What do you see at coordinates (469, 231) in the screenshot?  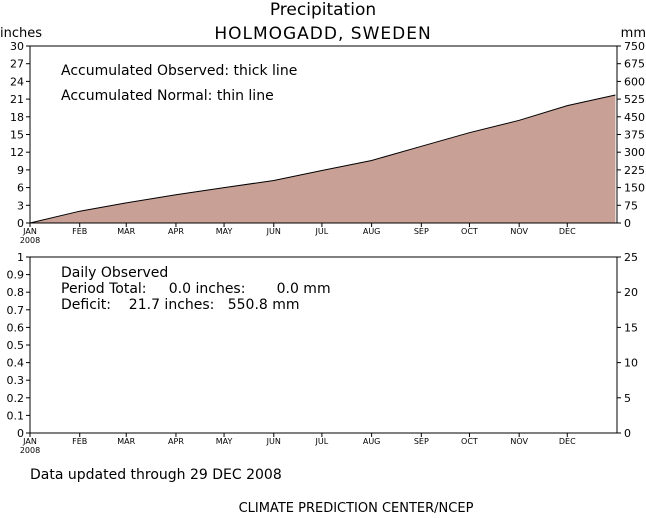 I see `top-x-tick-label: OCT` at bounding box center [469, 231].